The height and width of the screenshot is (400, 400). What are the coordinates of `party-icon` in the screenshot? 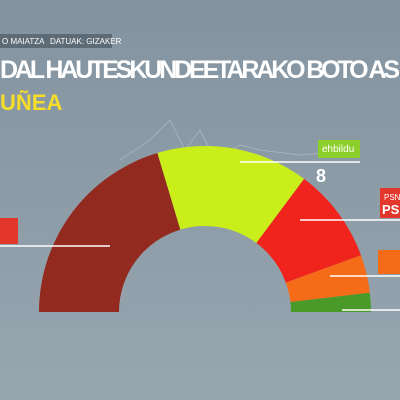 It's located at (9, 231).